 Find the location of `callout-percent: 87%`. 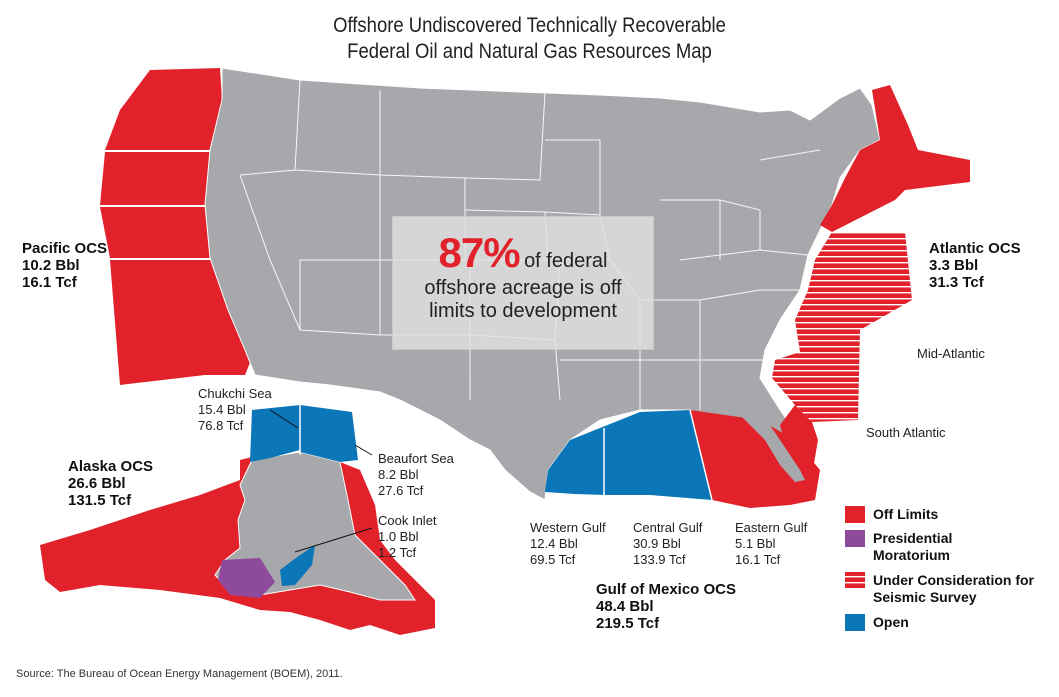

callout-percent: 87% is located at coordinates (479, 252).